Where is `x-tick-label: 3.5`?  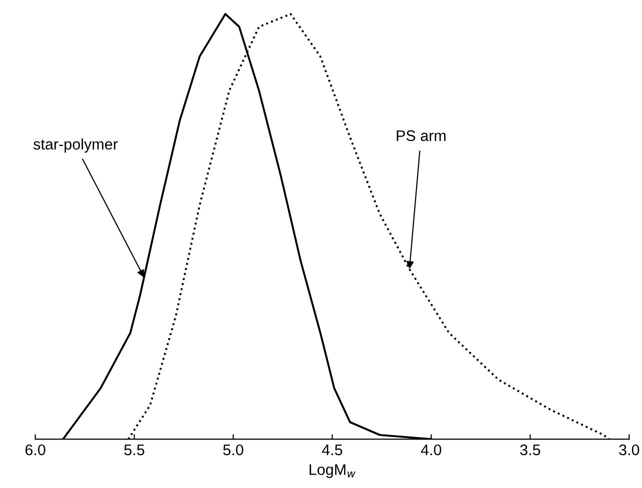 x-tick-label: 3.5 is located at coordinates (530, 450).